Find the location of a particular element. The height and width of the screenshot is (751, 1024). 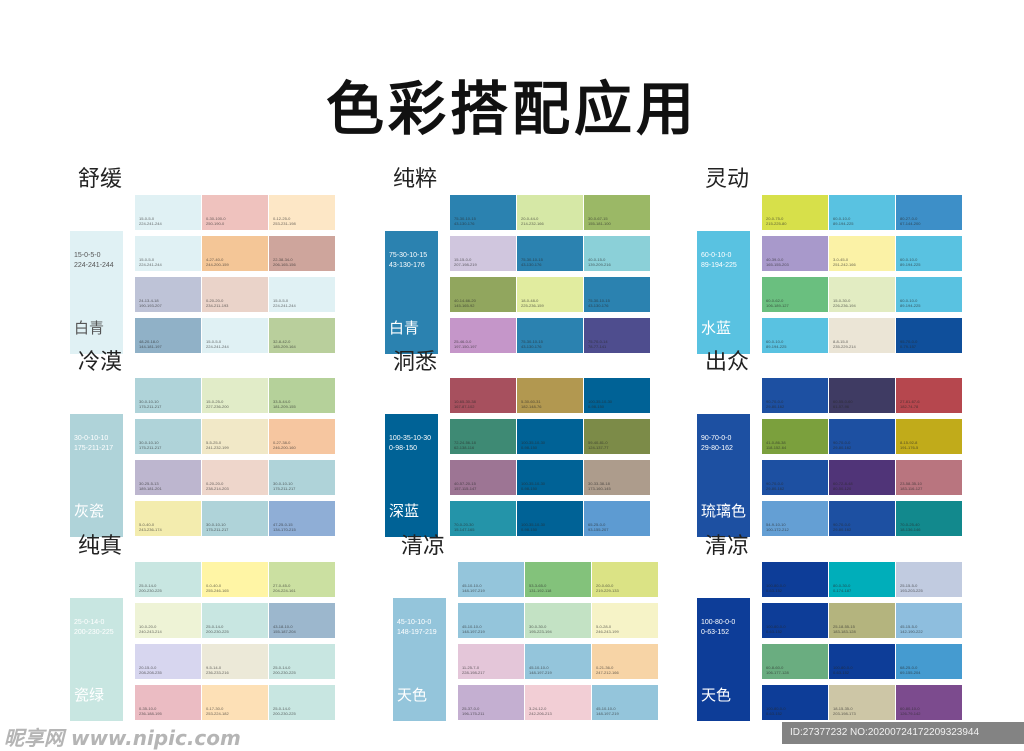

swatch-code: 40-39-0-0 165-155-203 is located at coordinates (777, 262).